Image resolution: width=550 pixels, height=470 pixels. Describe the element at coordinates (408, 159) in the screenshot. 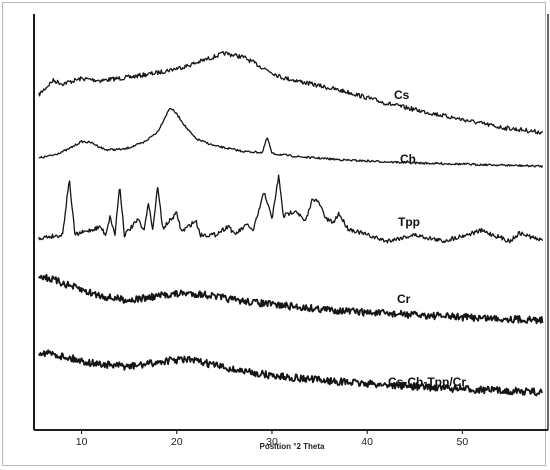

I see `series-label: Ch` at that location.